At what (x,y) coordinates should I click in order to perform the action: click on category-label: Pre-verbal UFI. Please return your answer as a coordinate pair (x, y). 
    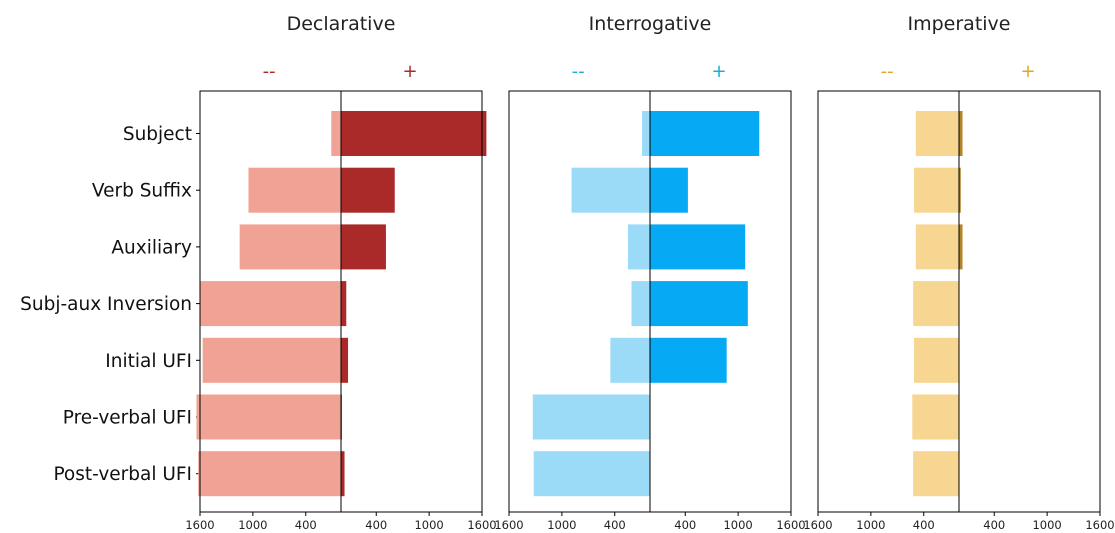
    Looking at the image, I should click on (127, 418).